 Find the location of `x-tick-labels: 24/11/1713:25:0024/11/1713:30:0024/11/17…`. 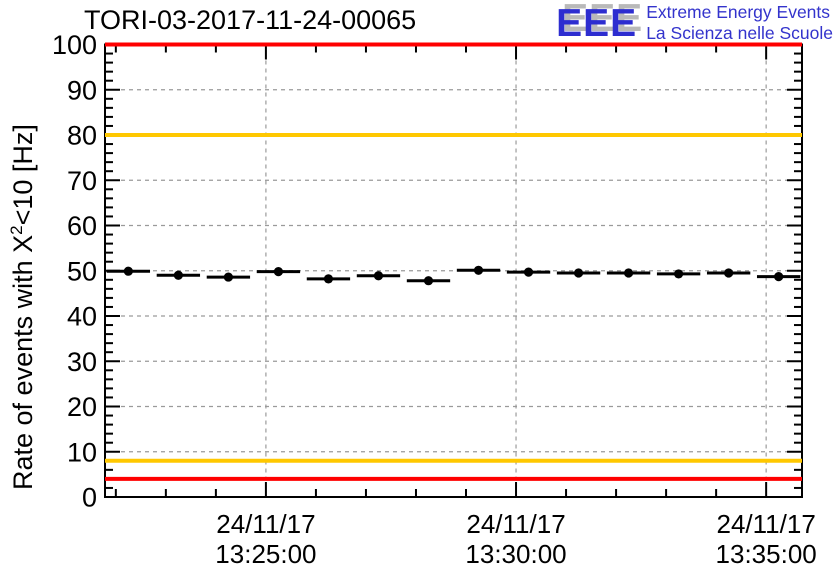

x-tick-labels: 24/11/1713:25:0024/11/1713:30:0024/11/17… is located at coordinates (515, 539).